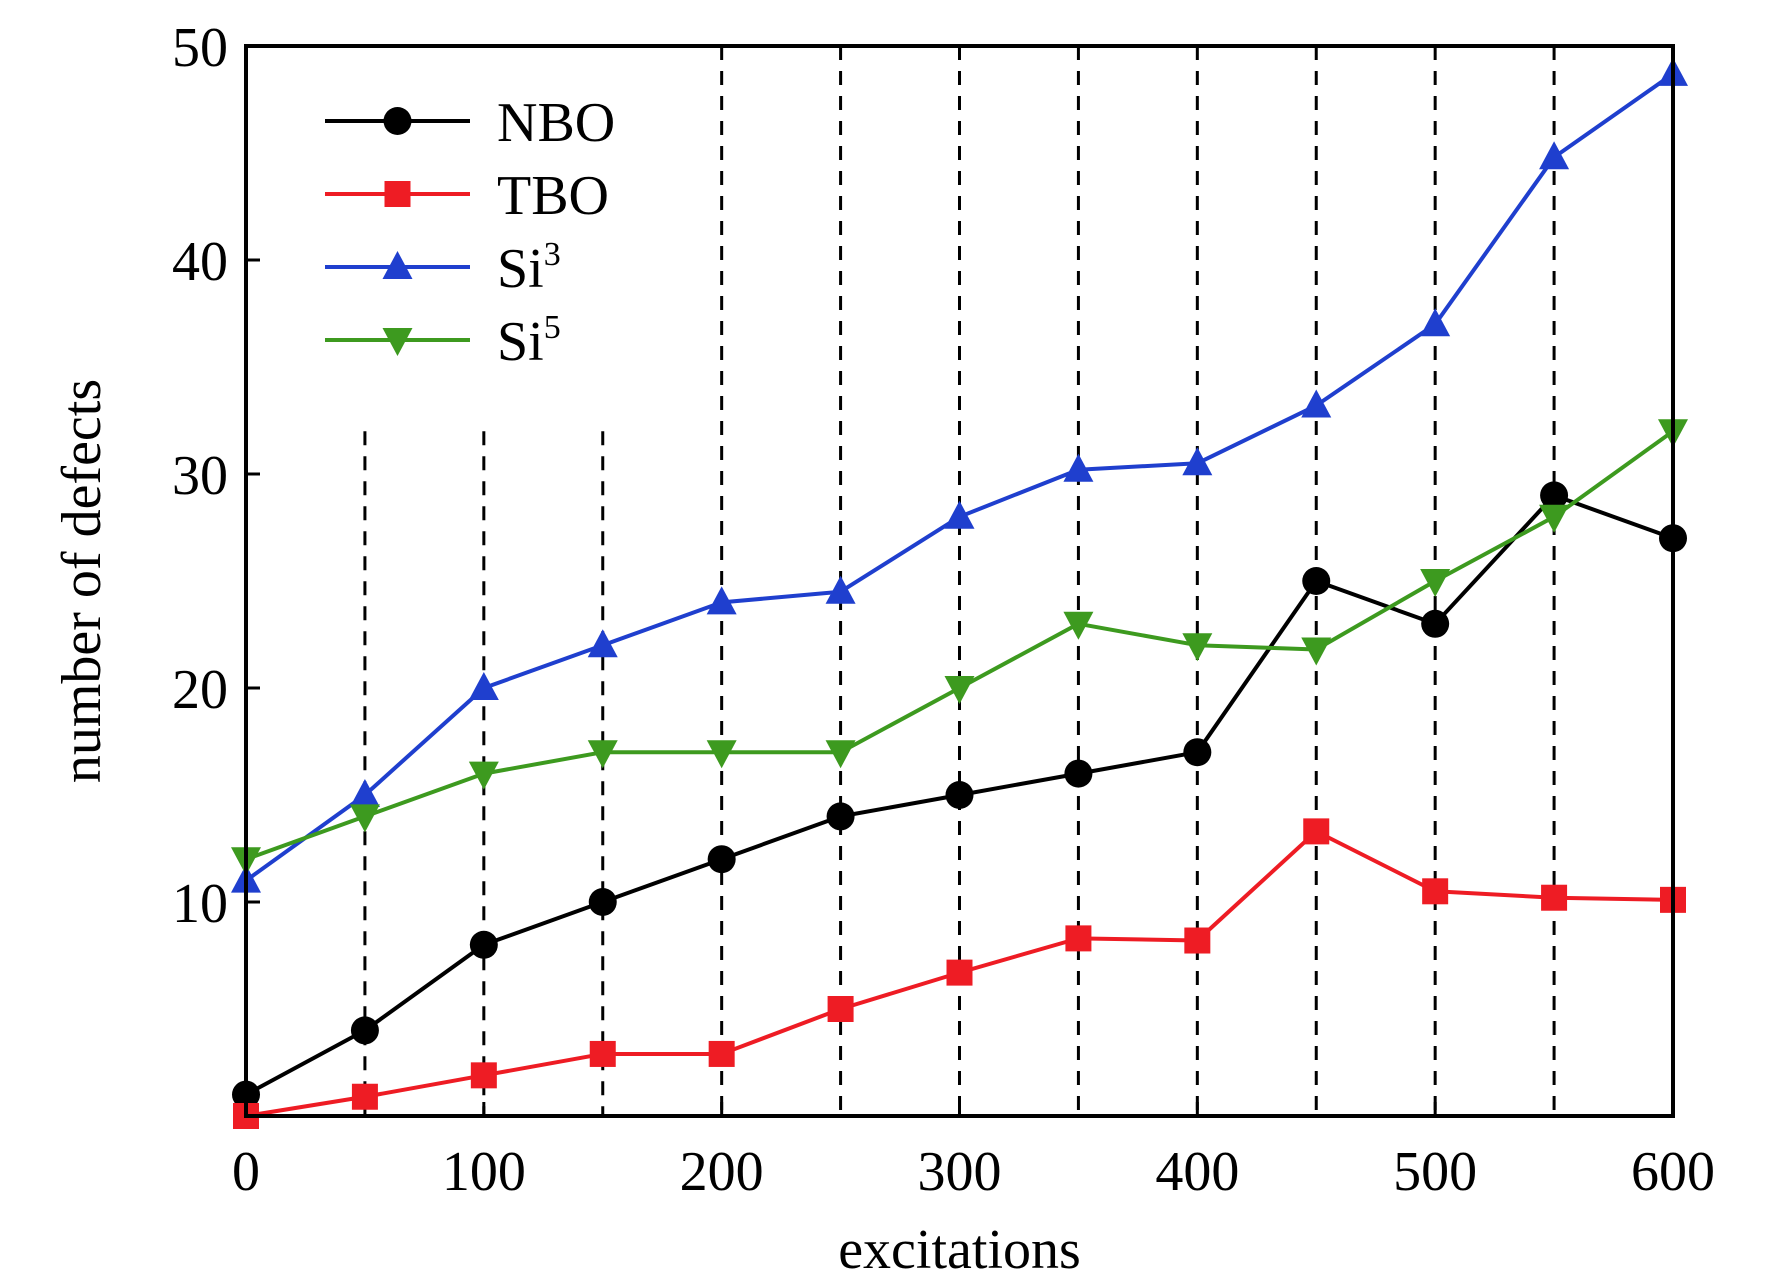 The image size is (1772, 1283). Describe the element at coordinates (443, 341) in the screenshot. I see `legend-item-si5: Si5` at that location.